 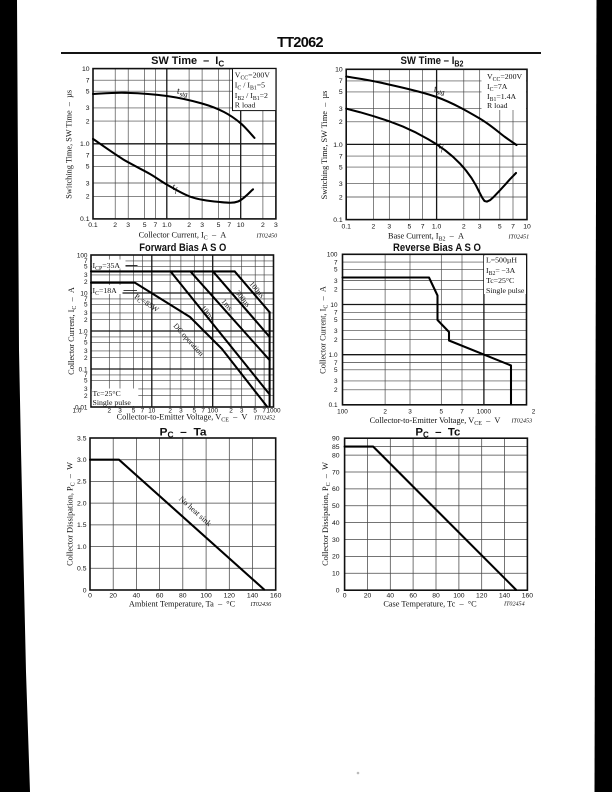 What do you see at coordinates (439, 90) in the screenshot?
I see `svg-text: tstg` at bounding box center [439, 90].